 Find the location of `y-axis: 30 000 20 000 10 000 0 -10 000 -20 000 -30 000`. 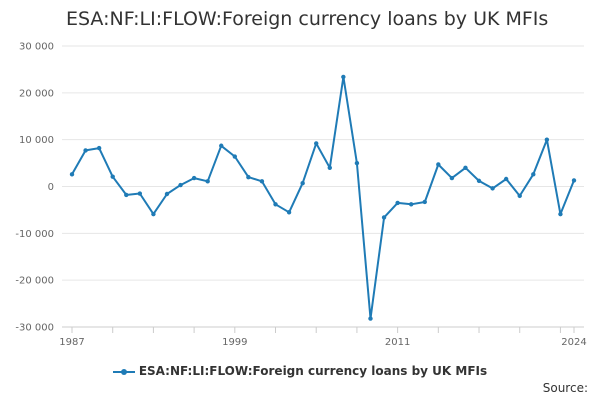

y-axis: 30 000 20 000 10 000 0 -10 000 -20 000 -30 000 is located at coordinates (34, 188).